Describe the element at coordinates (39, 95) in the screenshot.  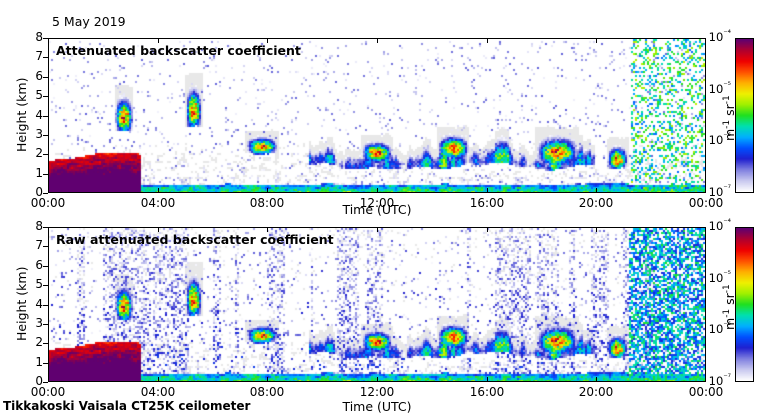
I see `panel1-ytick-label-5: 5` at that location.